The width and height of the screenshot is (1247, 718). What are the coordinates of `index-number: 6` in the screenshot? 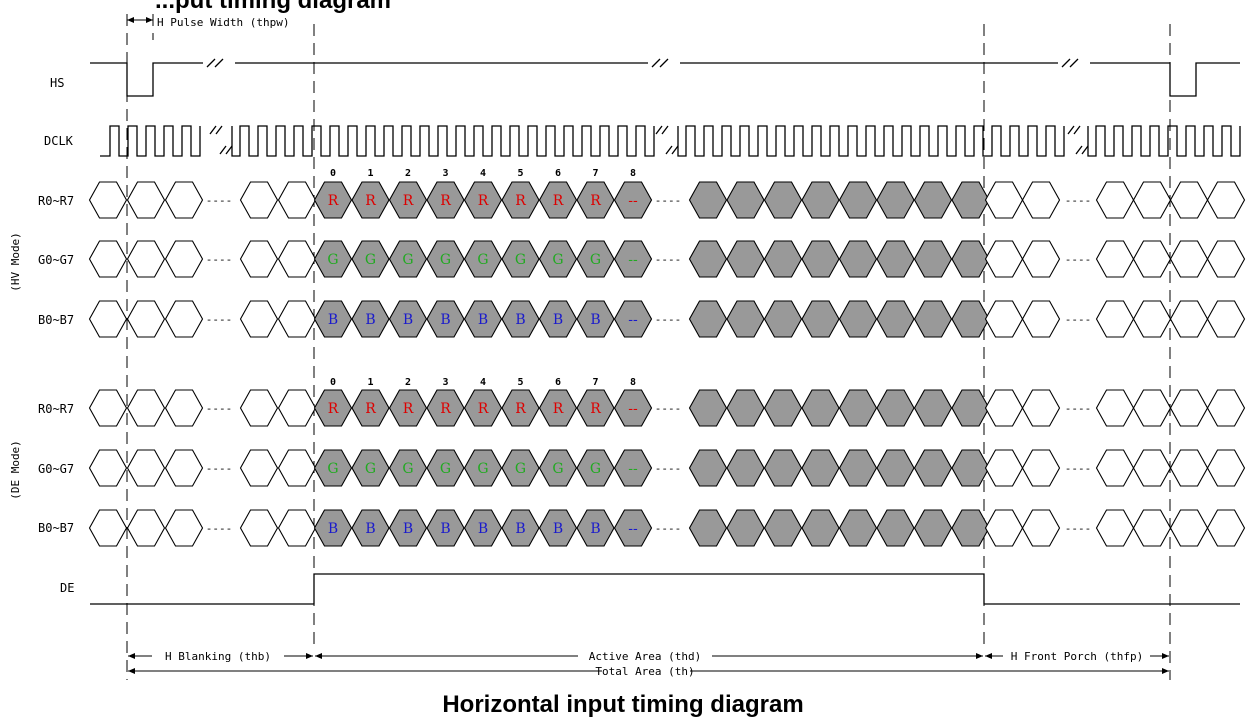 It's located at (558, 173).